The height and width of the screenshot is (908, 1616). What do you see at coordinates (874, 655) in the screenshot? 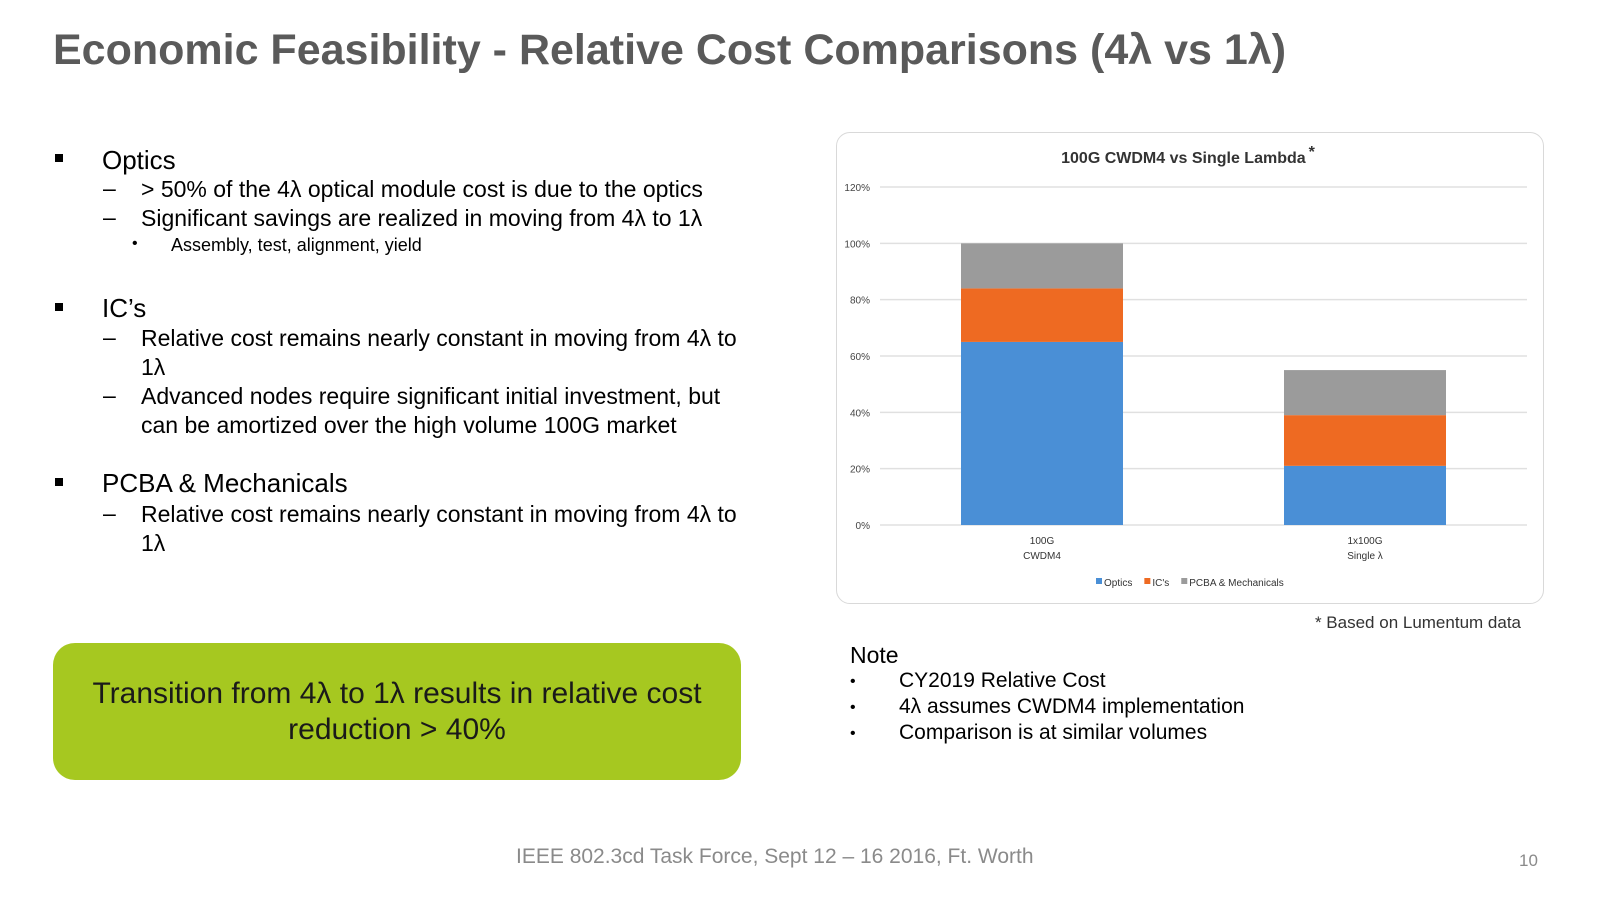
I see `note-heading: Note` at bounding box center [874, 655].